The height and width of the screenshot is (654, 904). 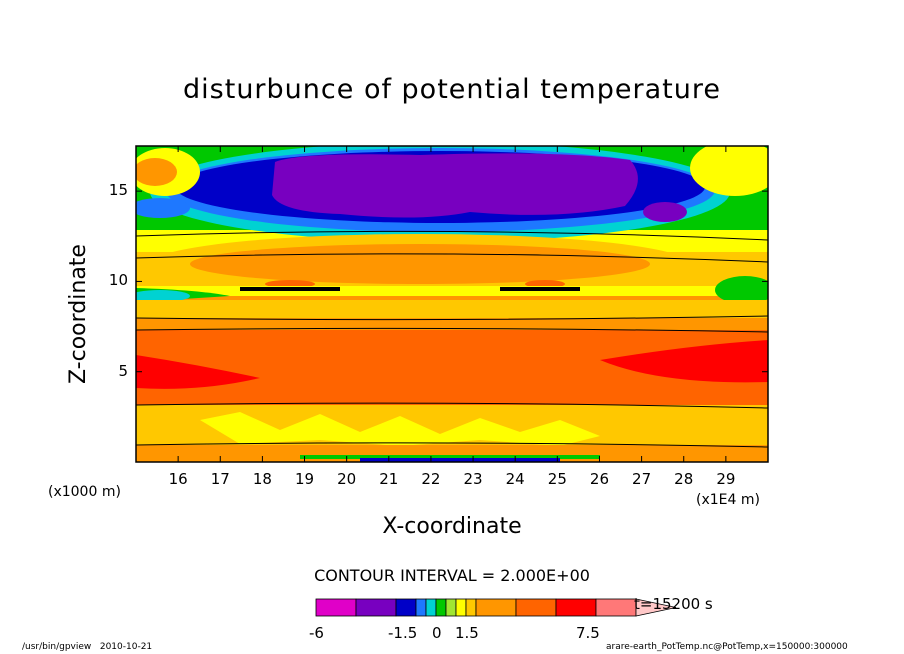 I want to click on band-amber-mid, so click(x=452, y=309).